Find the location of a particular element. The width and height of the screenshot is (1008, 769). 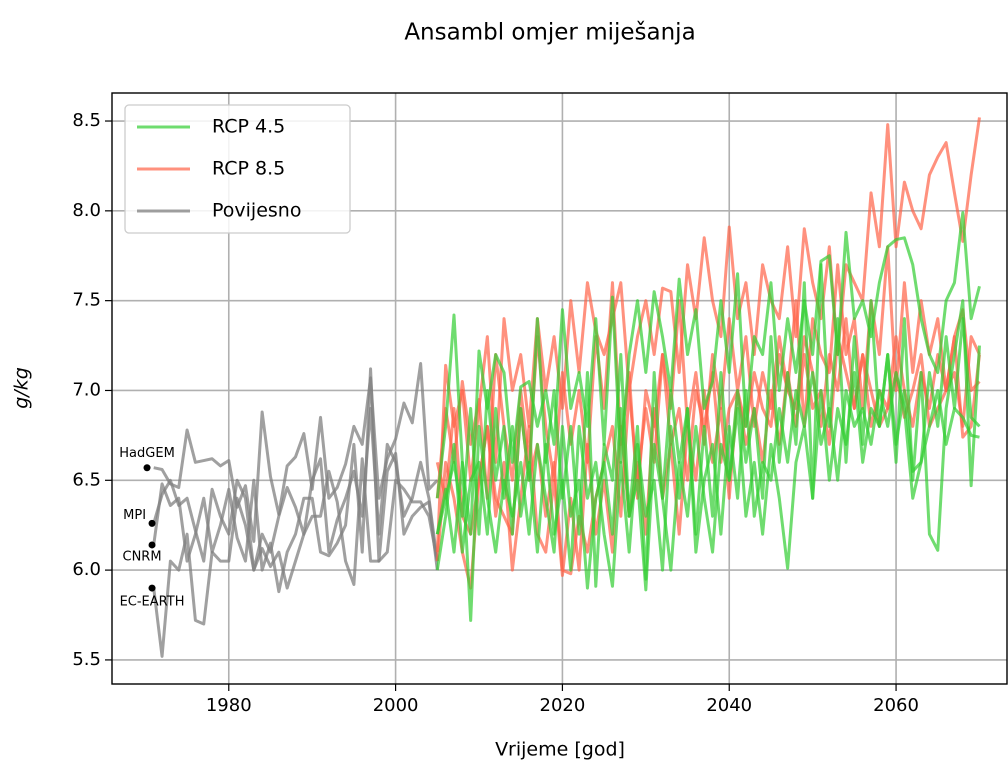

legend-label: Povijesno is located at coordinates (256, 211).